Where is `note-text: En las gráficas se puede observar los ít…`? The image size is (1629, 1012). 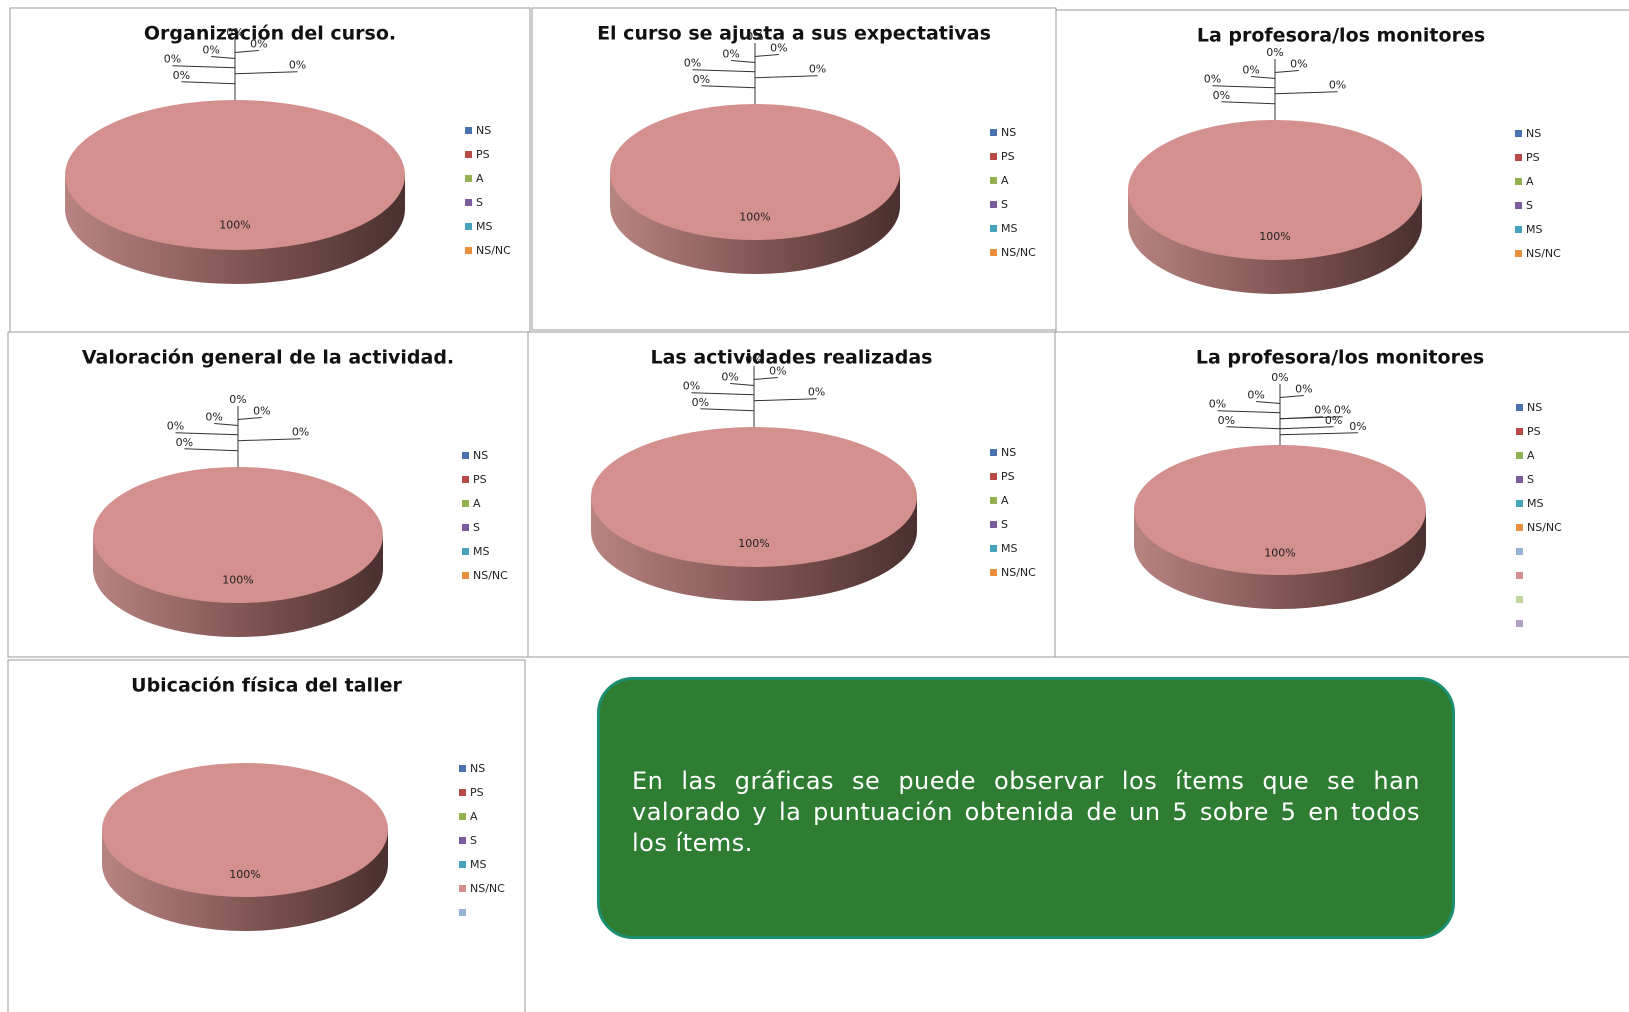
note-text: En las gráficas se puede observar los ít… is located at coordinates (1026, 812).